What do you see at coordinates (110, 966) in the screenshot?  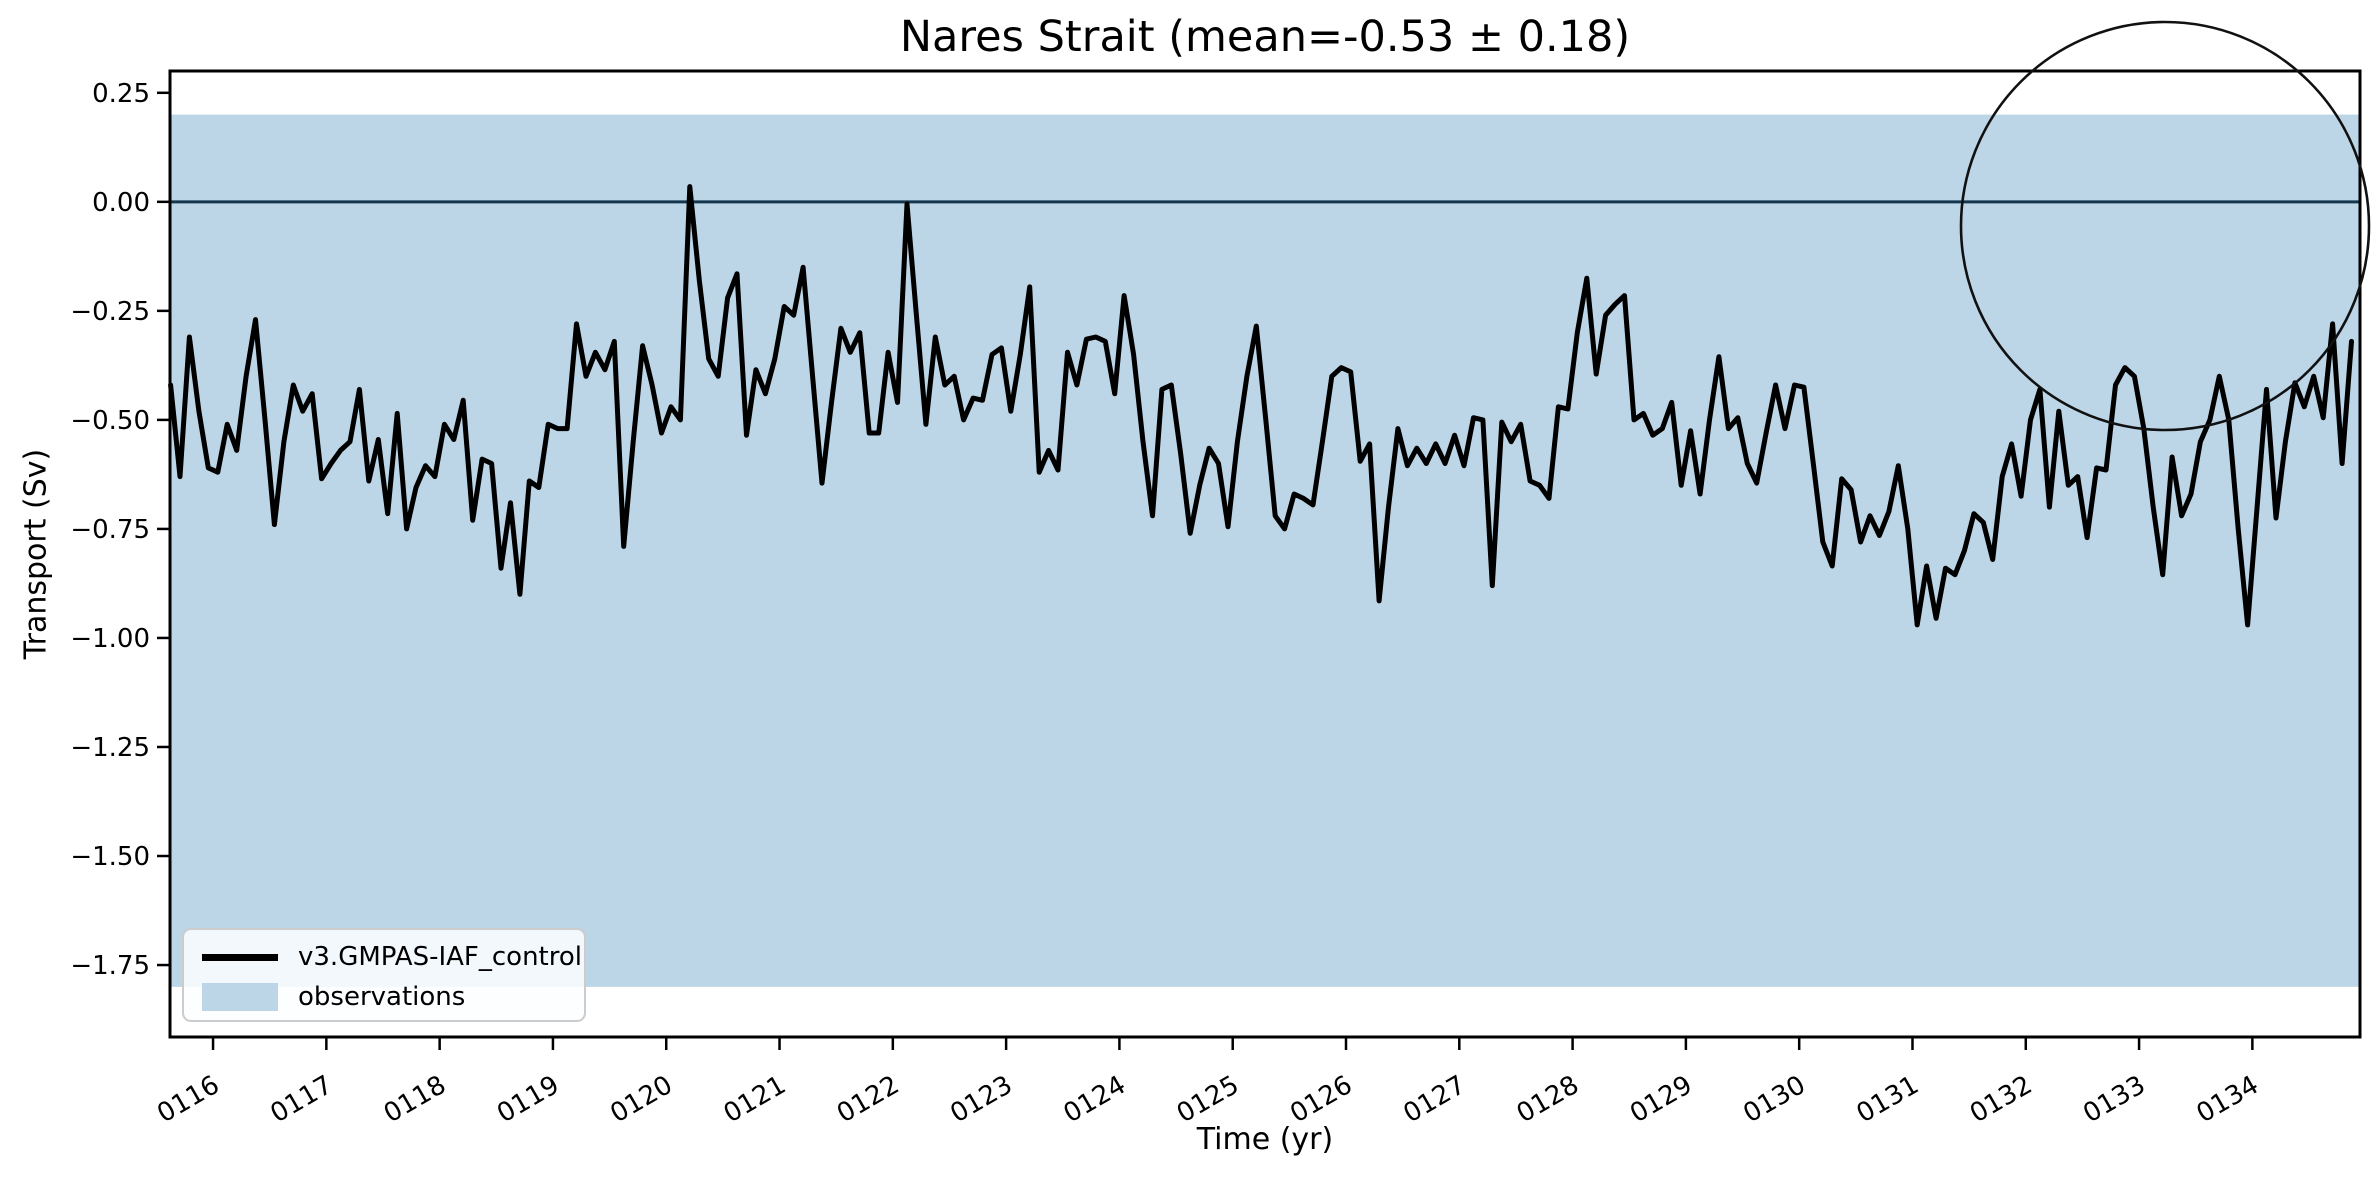 I see `y-tick-label: −1.75` at bounding box center [110, 966].